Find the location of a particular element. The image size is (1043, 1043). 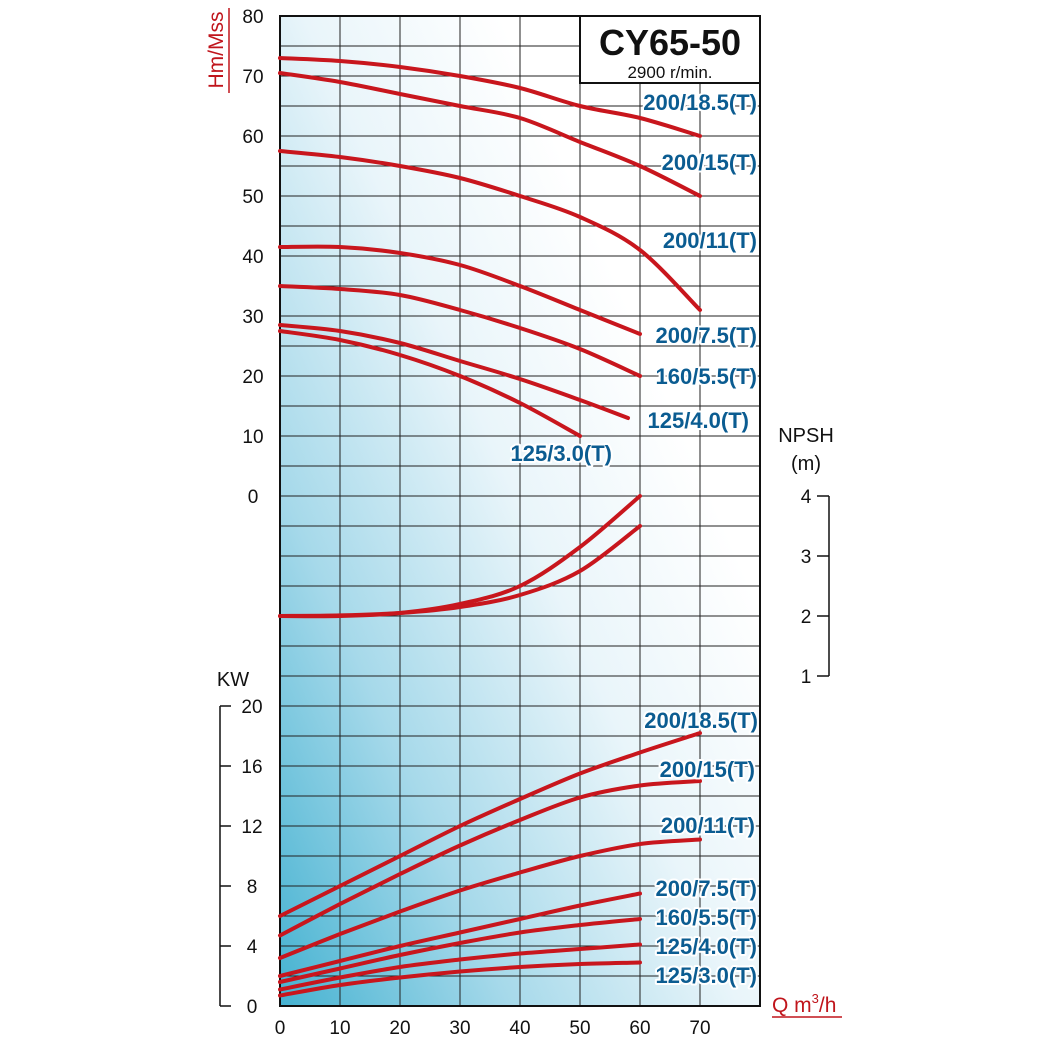

head-tick-label: 20 is located at coordinates (252, 377).